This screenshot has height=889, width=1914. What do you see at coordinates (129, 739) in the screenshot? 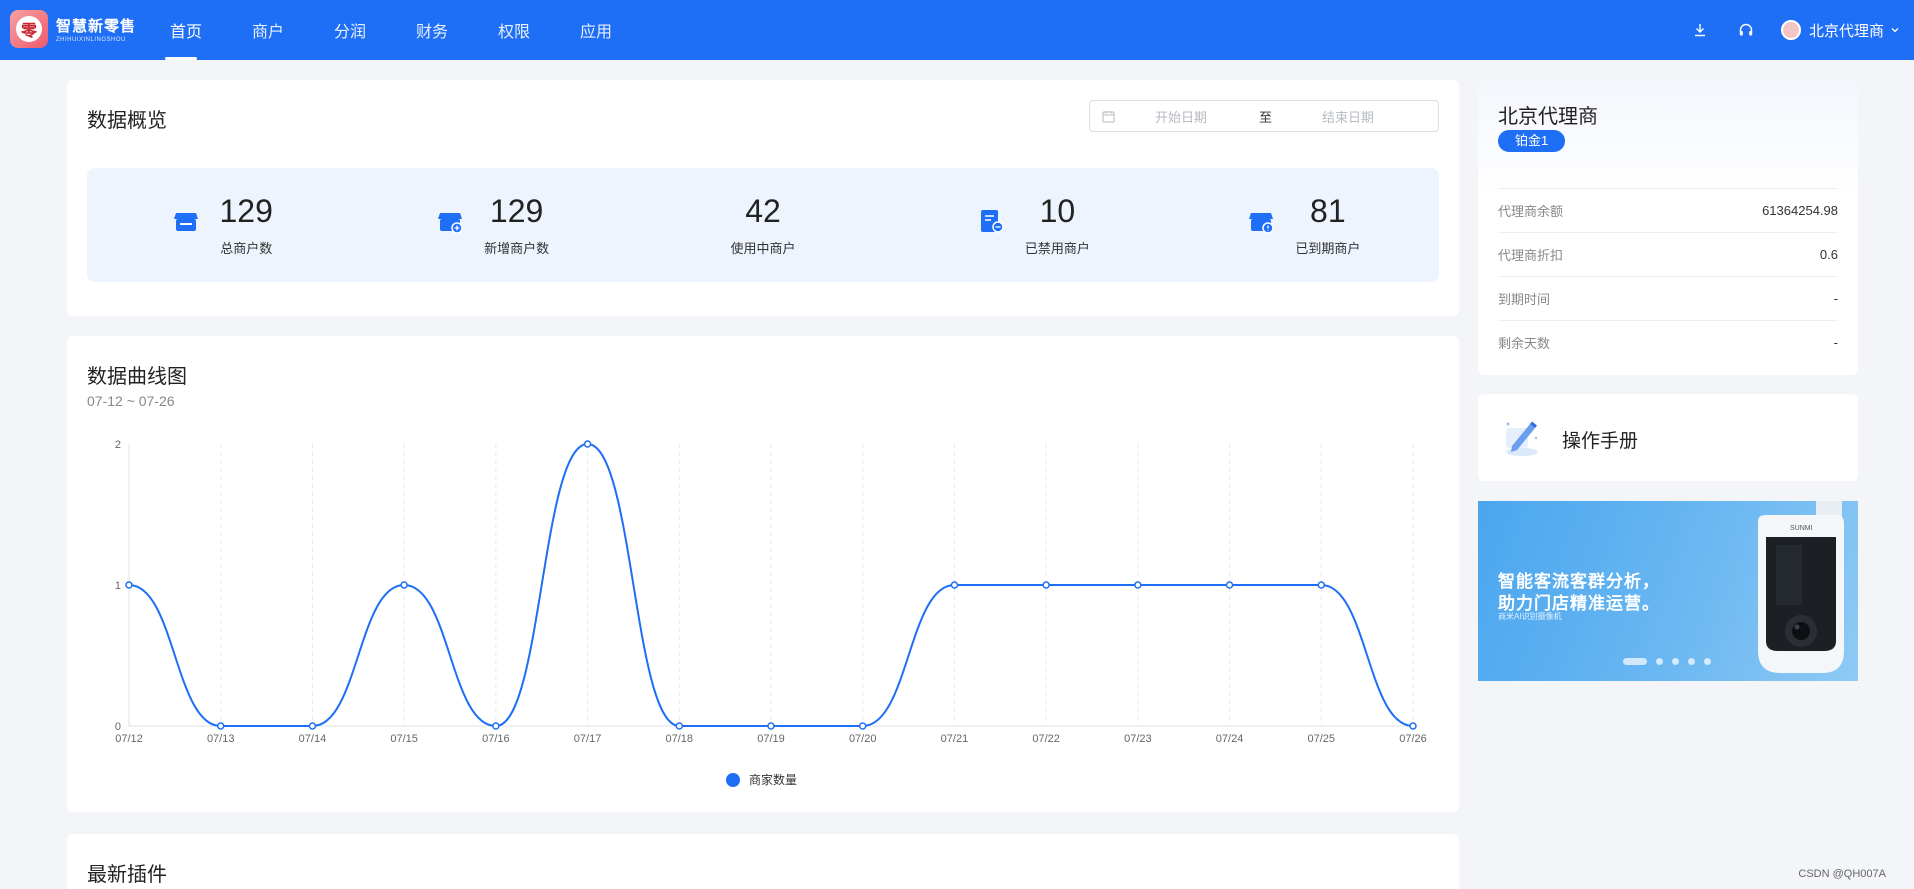
I see `x-tick-label: 07/12` at bounding box center [129, 739].